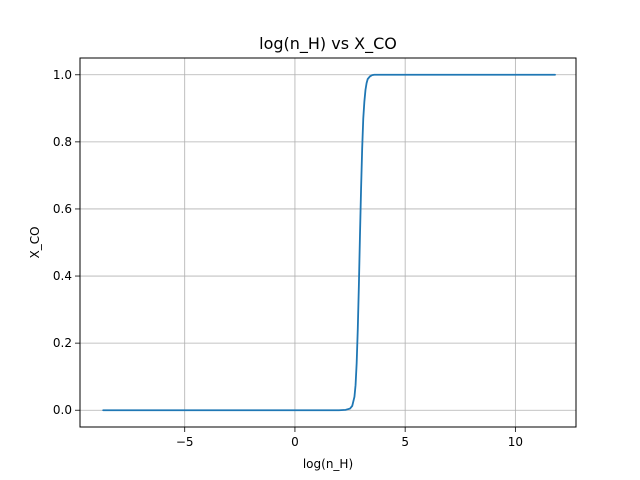 The width and height of the screenshot is (640, 480). Describe the element at coordinates (62, 343) in the screenshot. I see `y-tick-label: 0.2` at that location.